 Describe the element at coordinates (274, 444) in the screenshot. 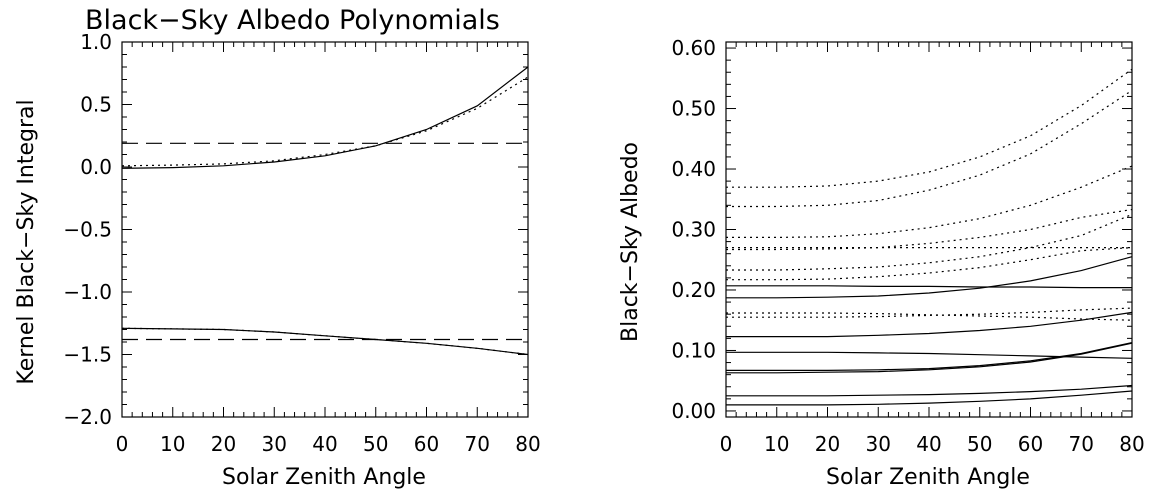

I see `left-x-tick-label: 30` at that location.